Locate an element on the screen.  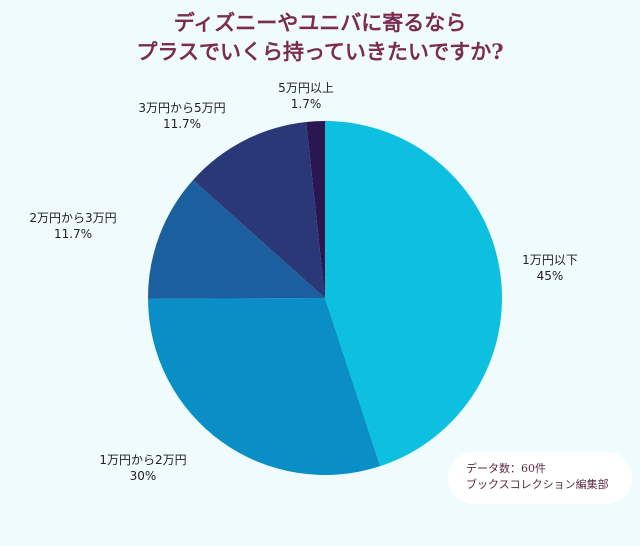
data-source-note: データ数：60件 ブックスコレクション編集部 is located at coordinates (540, 478).